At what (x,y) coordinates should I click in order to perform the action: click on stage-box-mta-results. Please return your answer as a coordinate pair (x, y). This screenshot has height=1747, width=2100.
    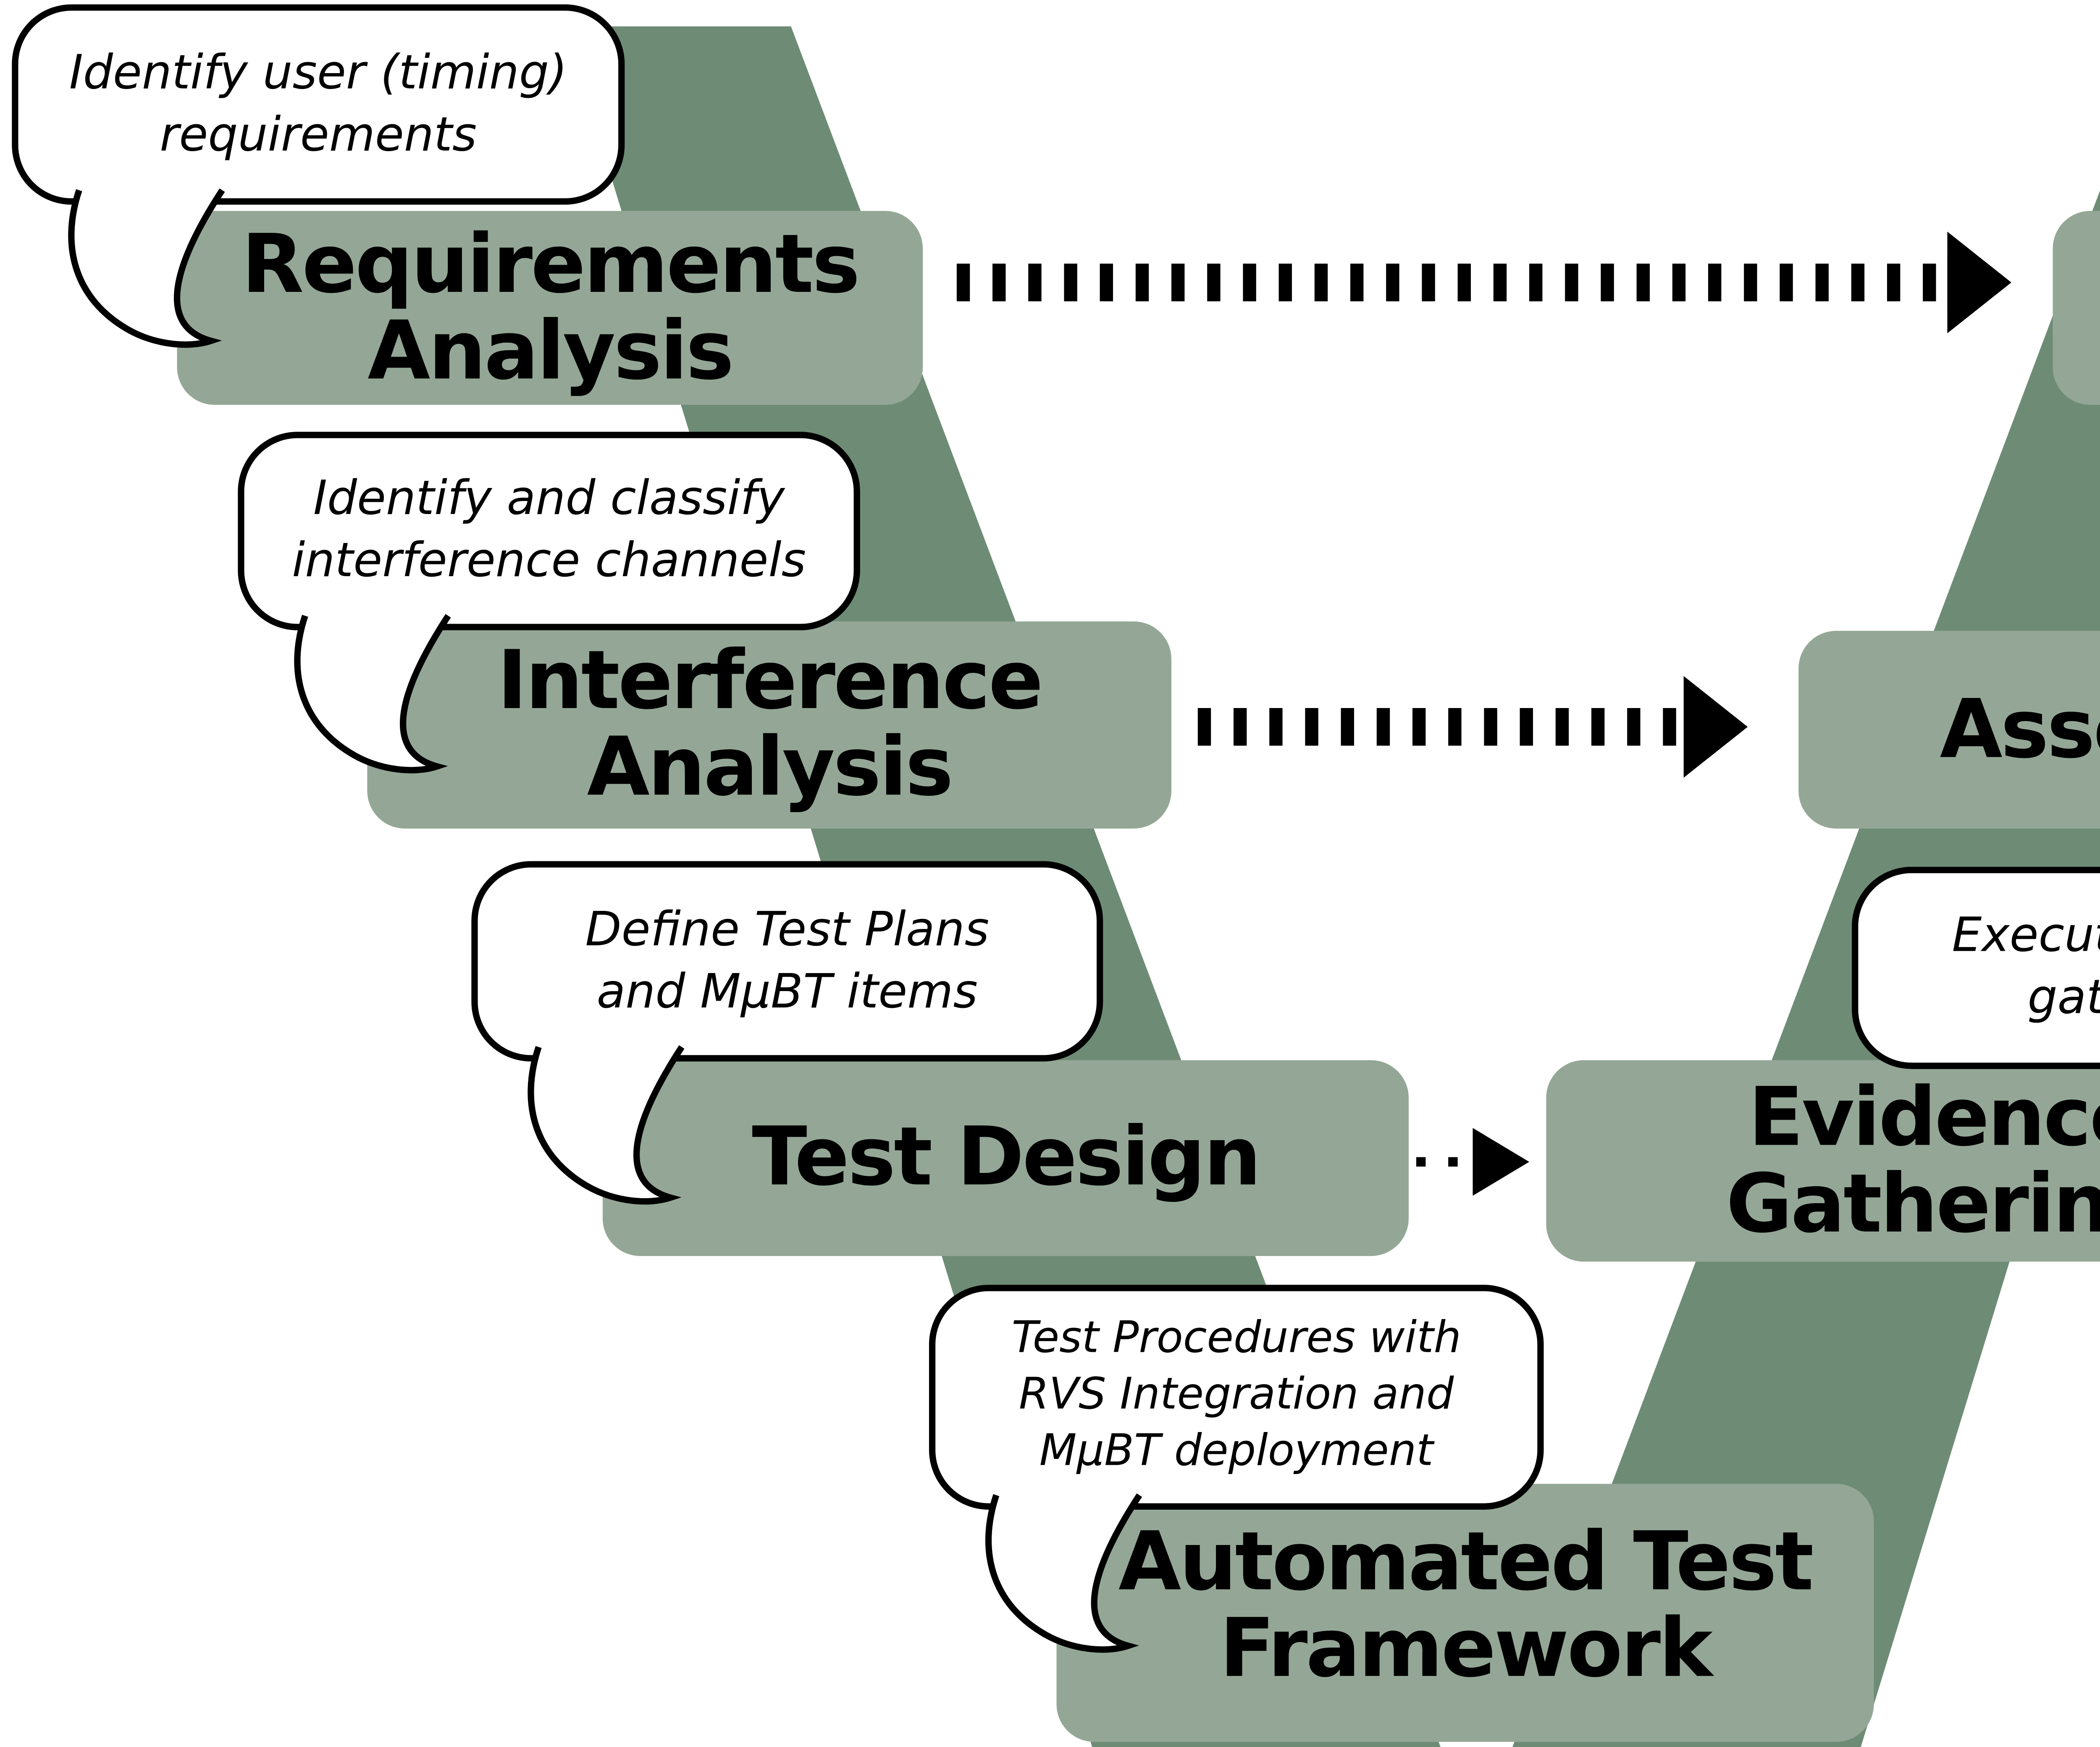
    Looking at the image, I should click on (2076, 308).